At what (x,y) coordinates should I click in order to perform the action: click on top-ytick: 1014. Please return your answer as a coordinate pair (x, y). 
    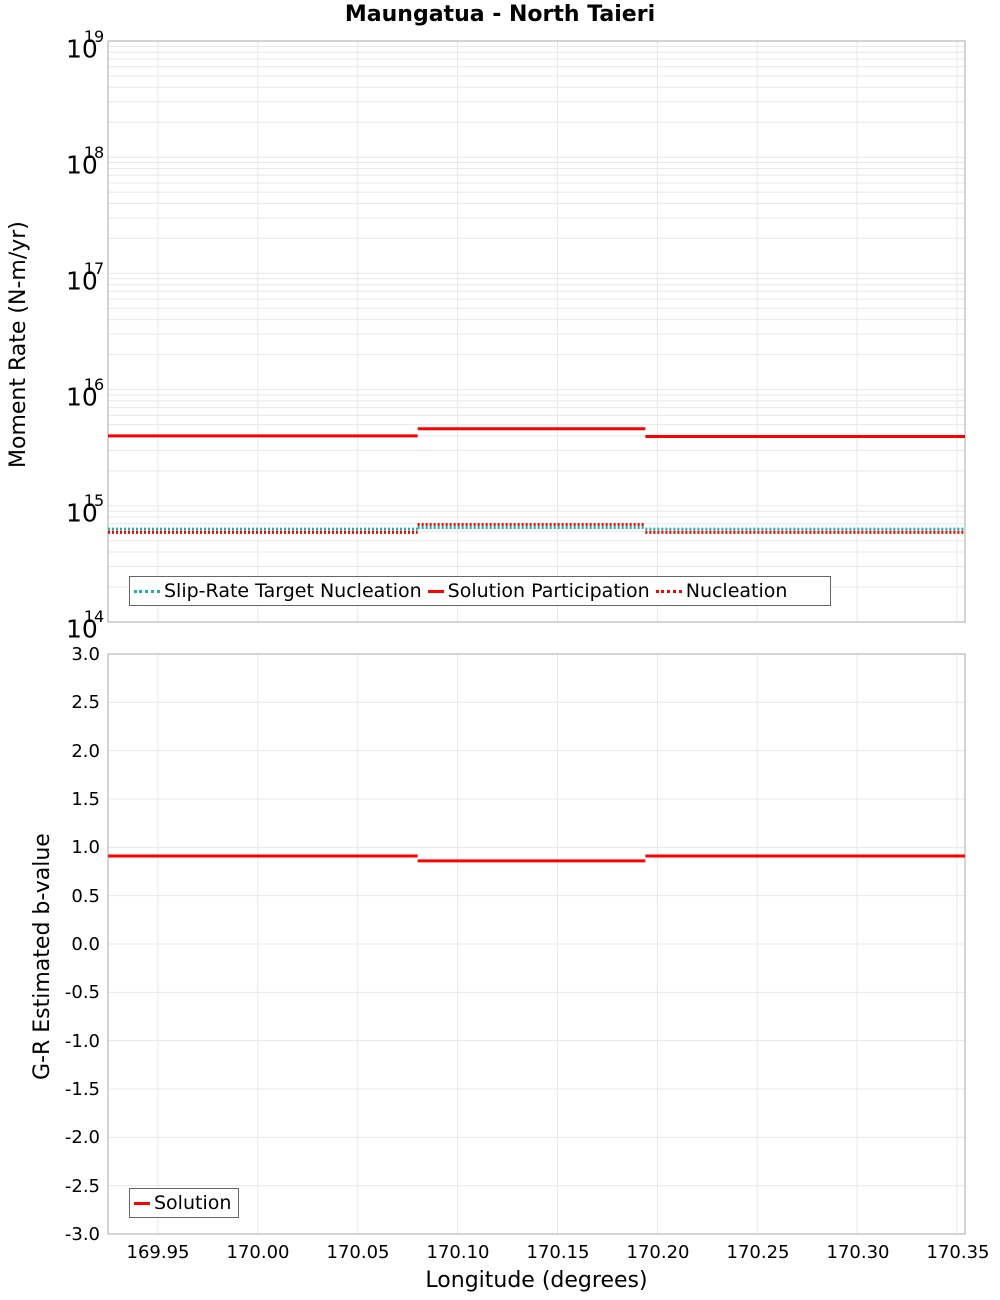
    Looking at the image, I should click on (85, 625).